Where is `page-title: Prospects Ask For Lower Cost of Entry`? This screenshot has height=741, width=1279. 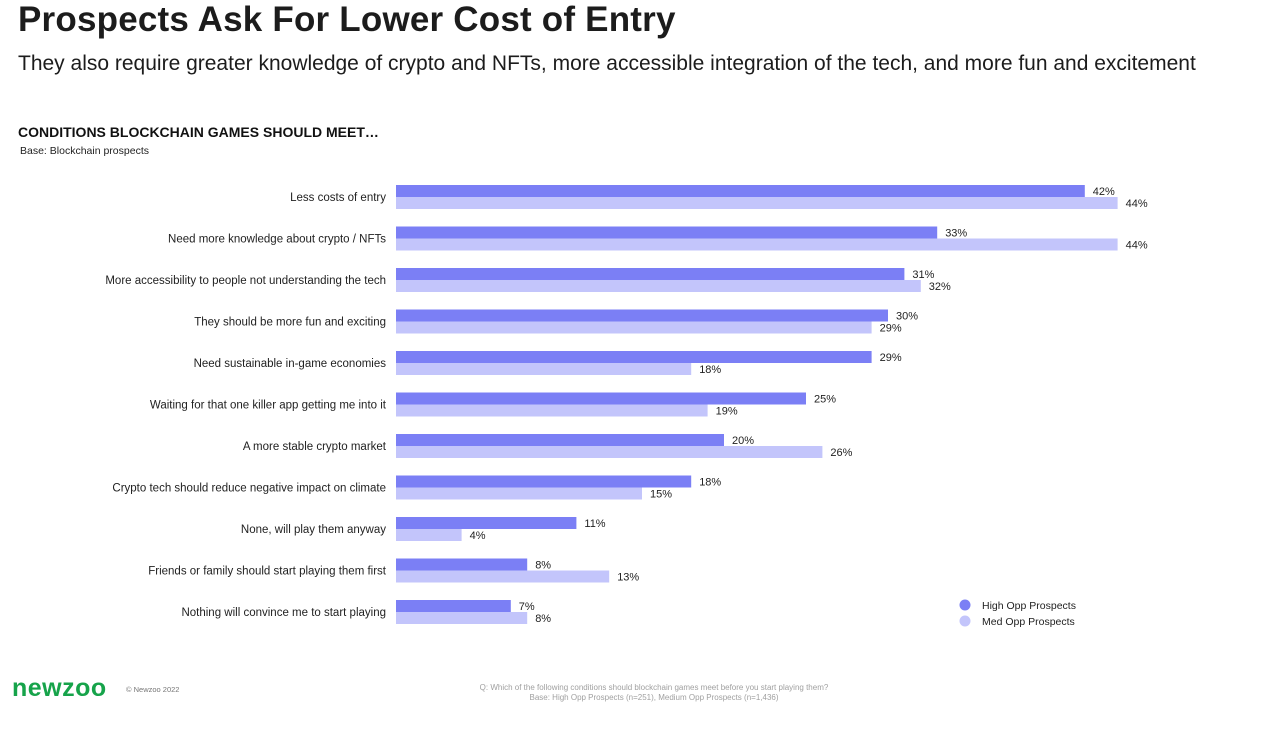 page-title: Prospects Ask For Lower Cost of Entry is located at coordinates (347, 19).